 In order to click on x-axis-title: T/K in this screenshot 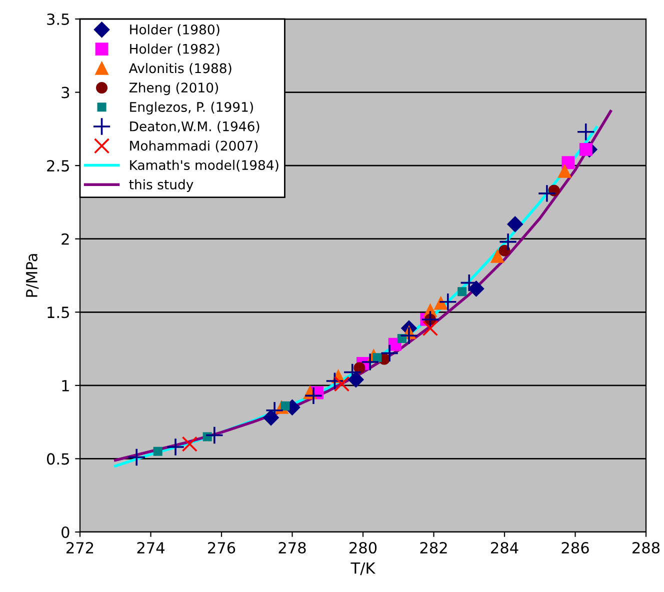, I will do `click(363, 569)`.